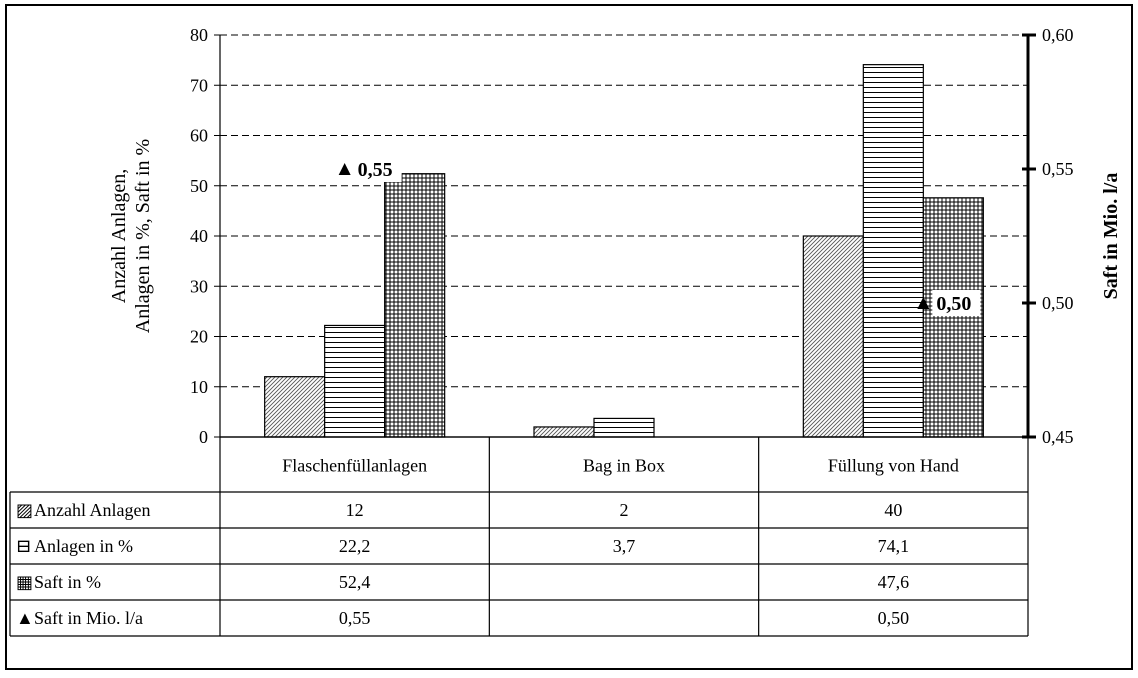  I want to click on table-cell: 0,50, so click(894, 618).